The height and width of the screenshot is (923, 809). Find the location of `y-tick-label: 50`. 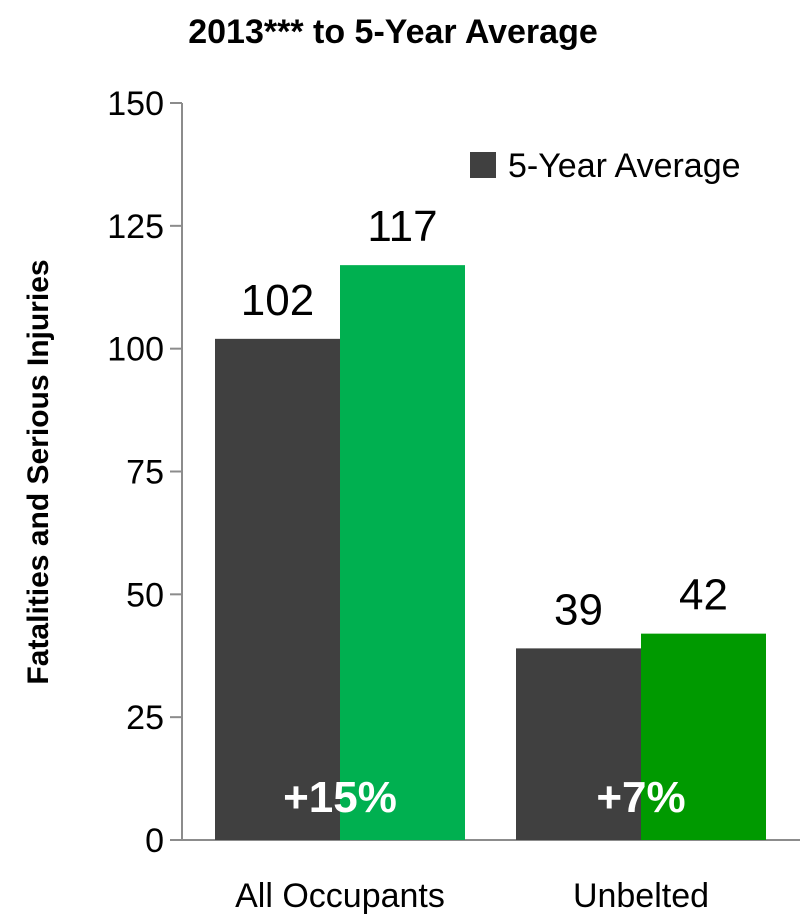

y-tick-label: 50 is located at coordinates (145, 595).